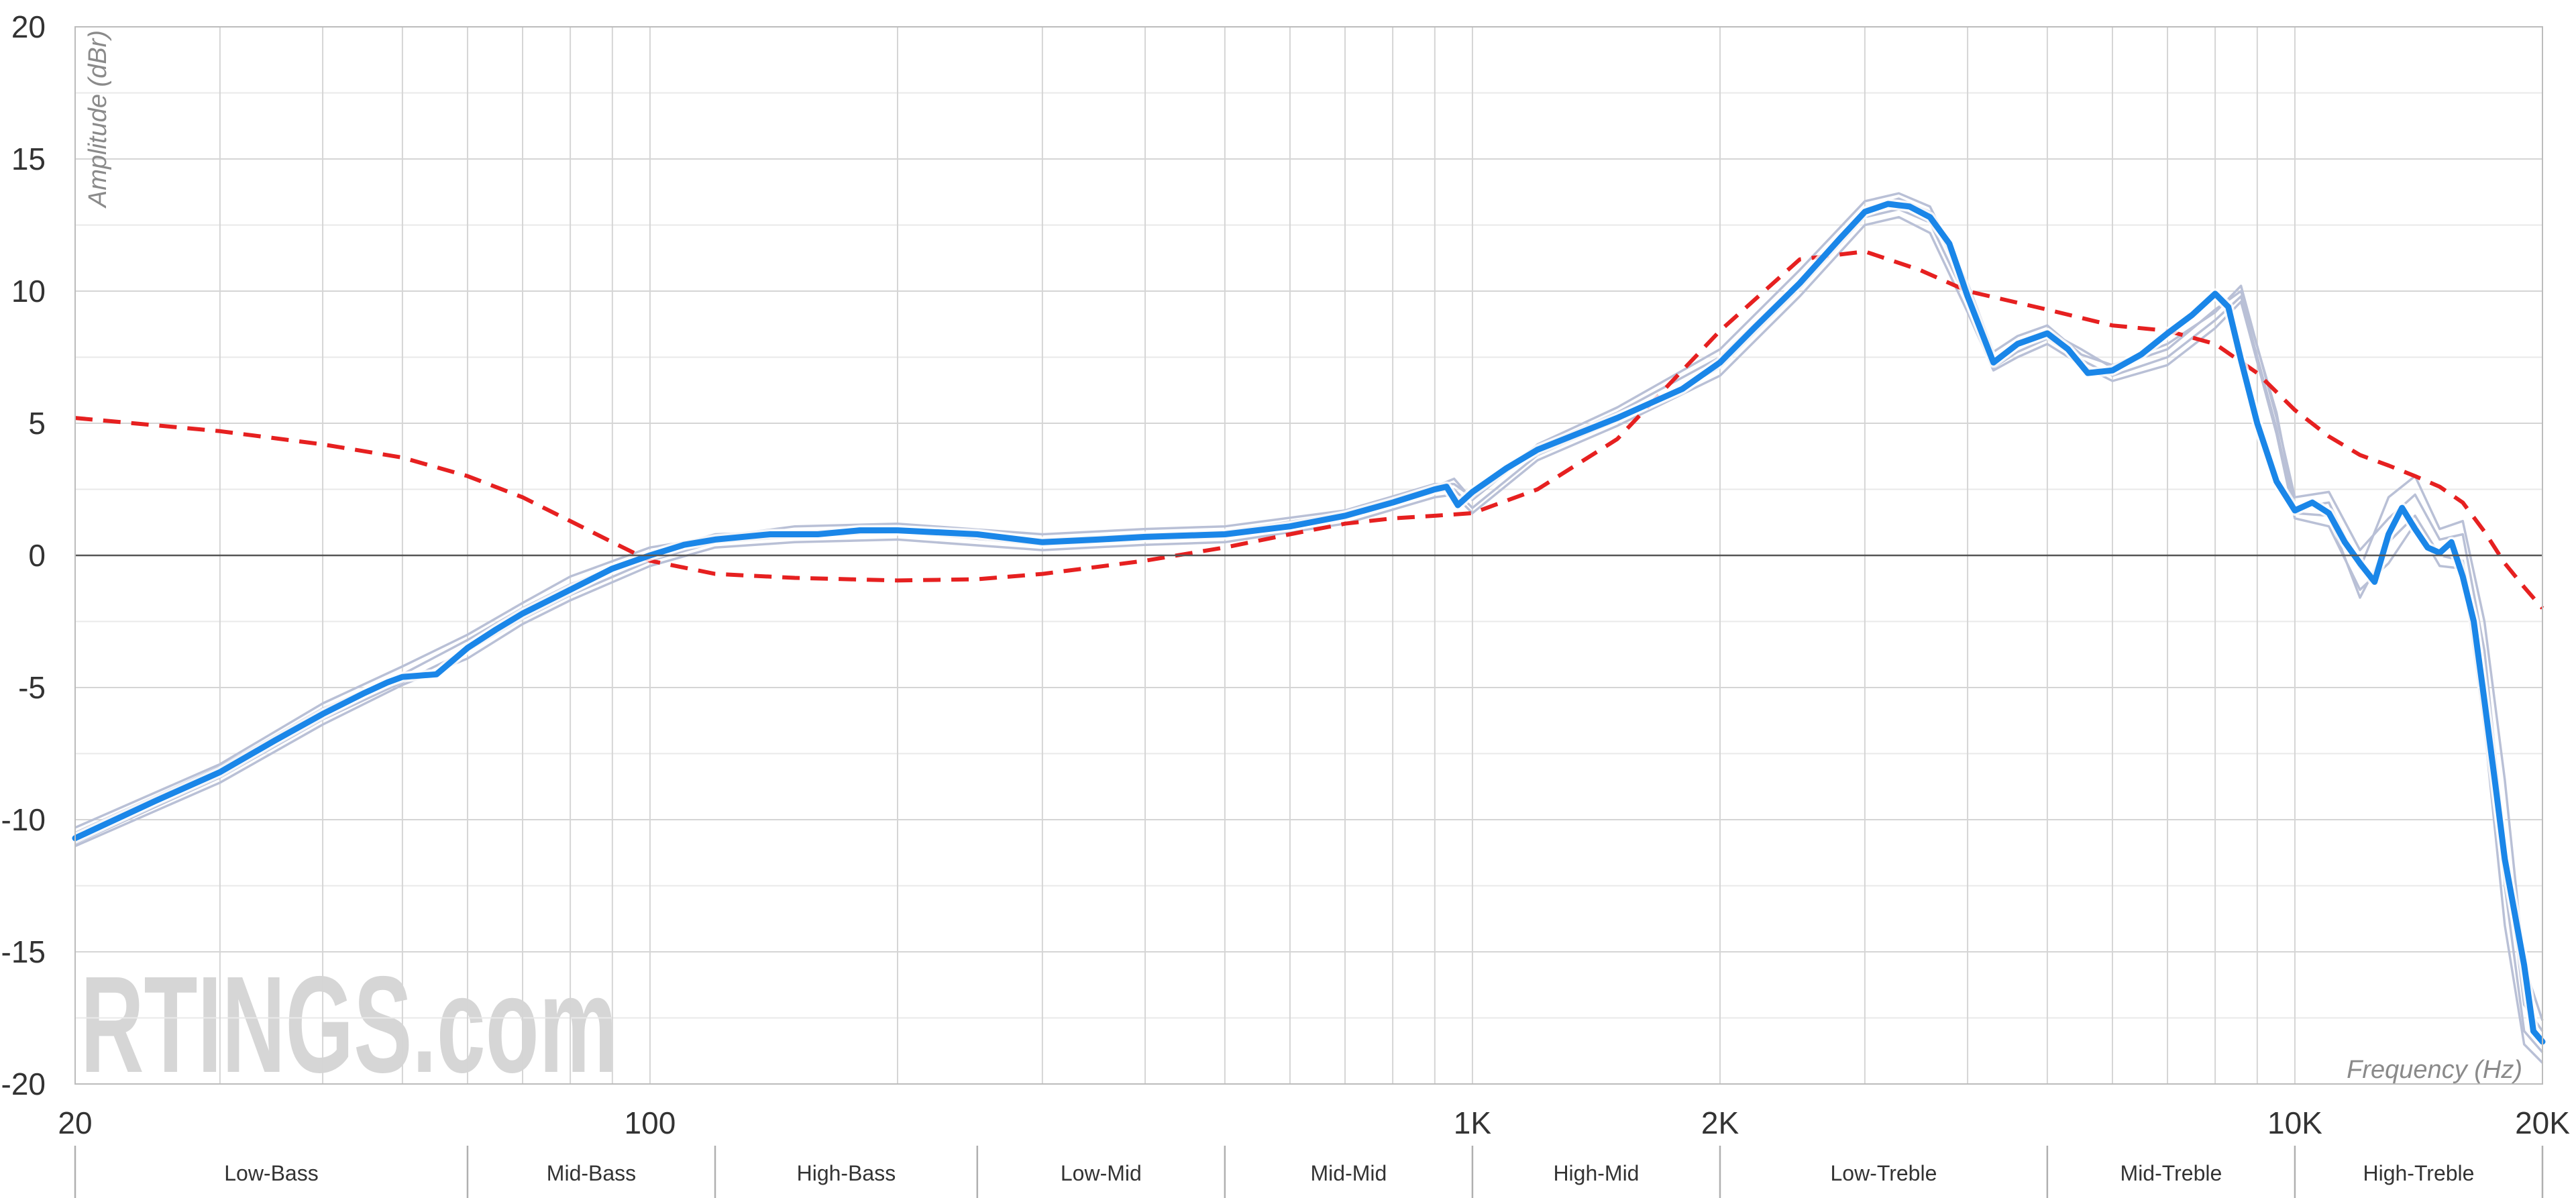  Describe the element at coordinates (75, 1122) in the screenshot. I see `x-tick-label: 20` at that location.